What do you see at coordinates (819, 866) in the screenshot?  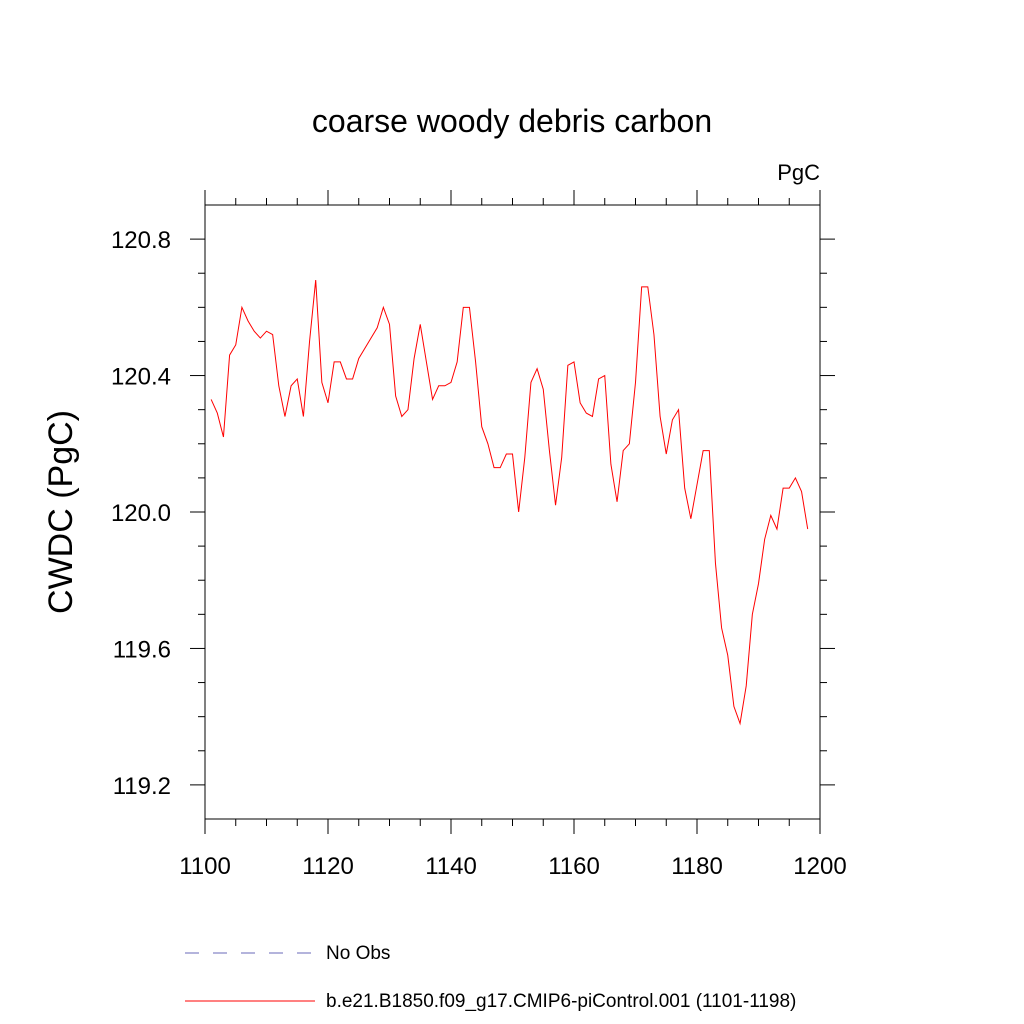 I see `x-tick-label: 1200` at bounding box center [819, 866].